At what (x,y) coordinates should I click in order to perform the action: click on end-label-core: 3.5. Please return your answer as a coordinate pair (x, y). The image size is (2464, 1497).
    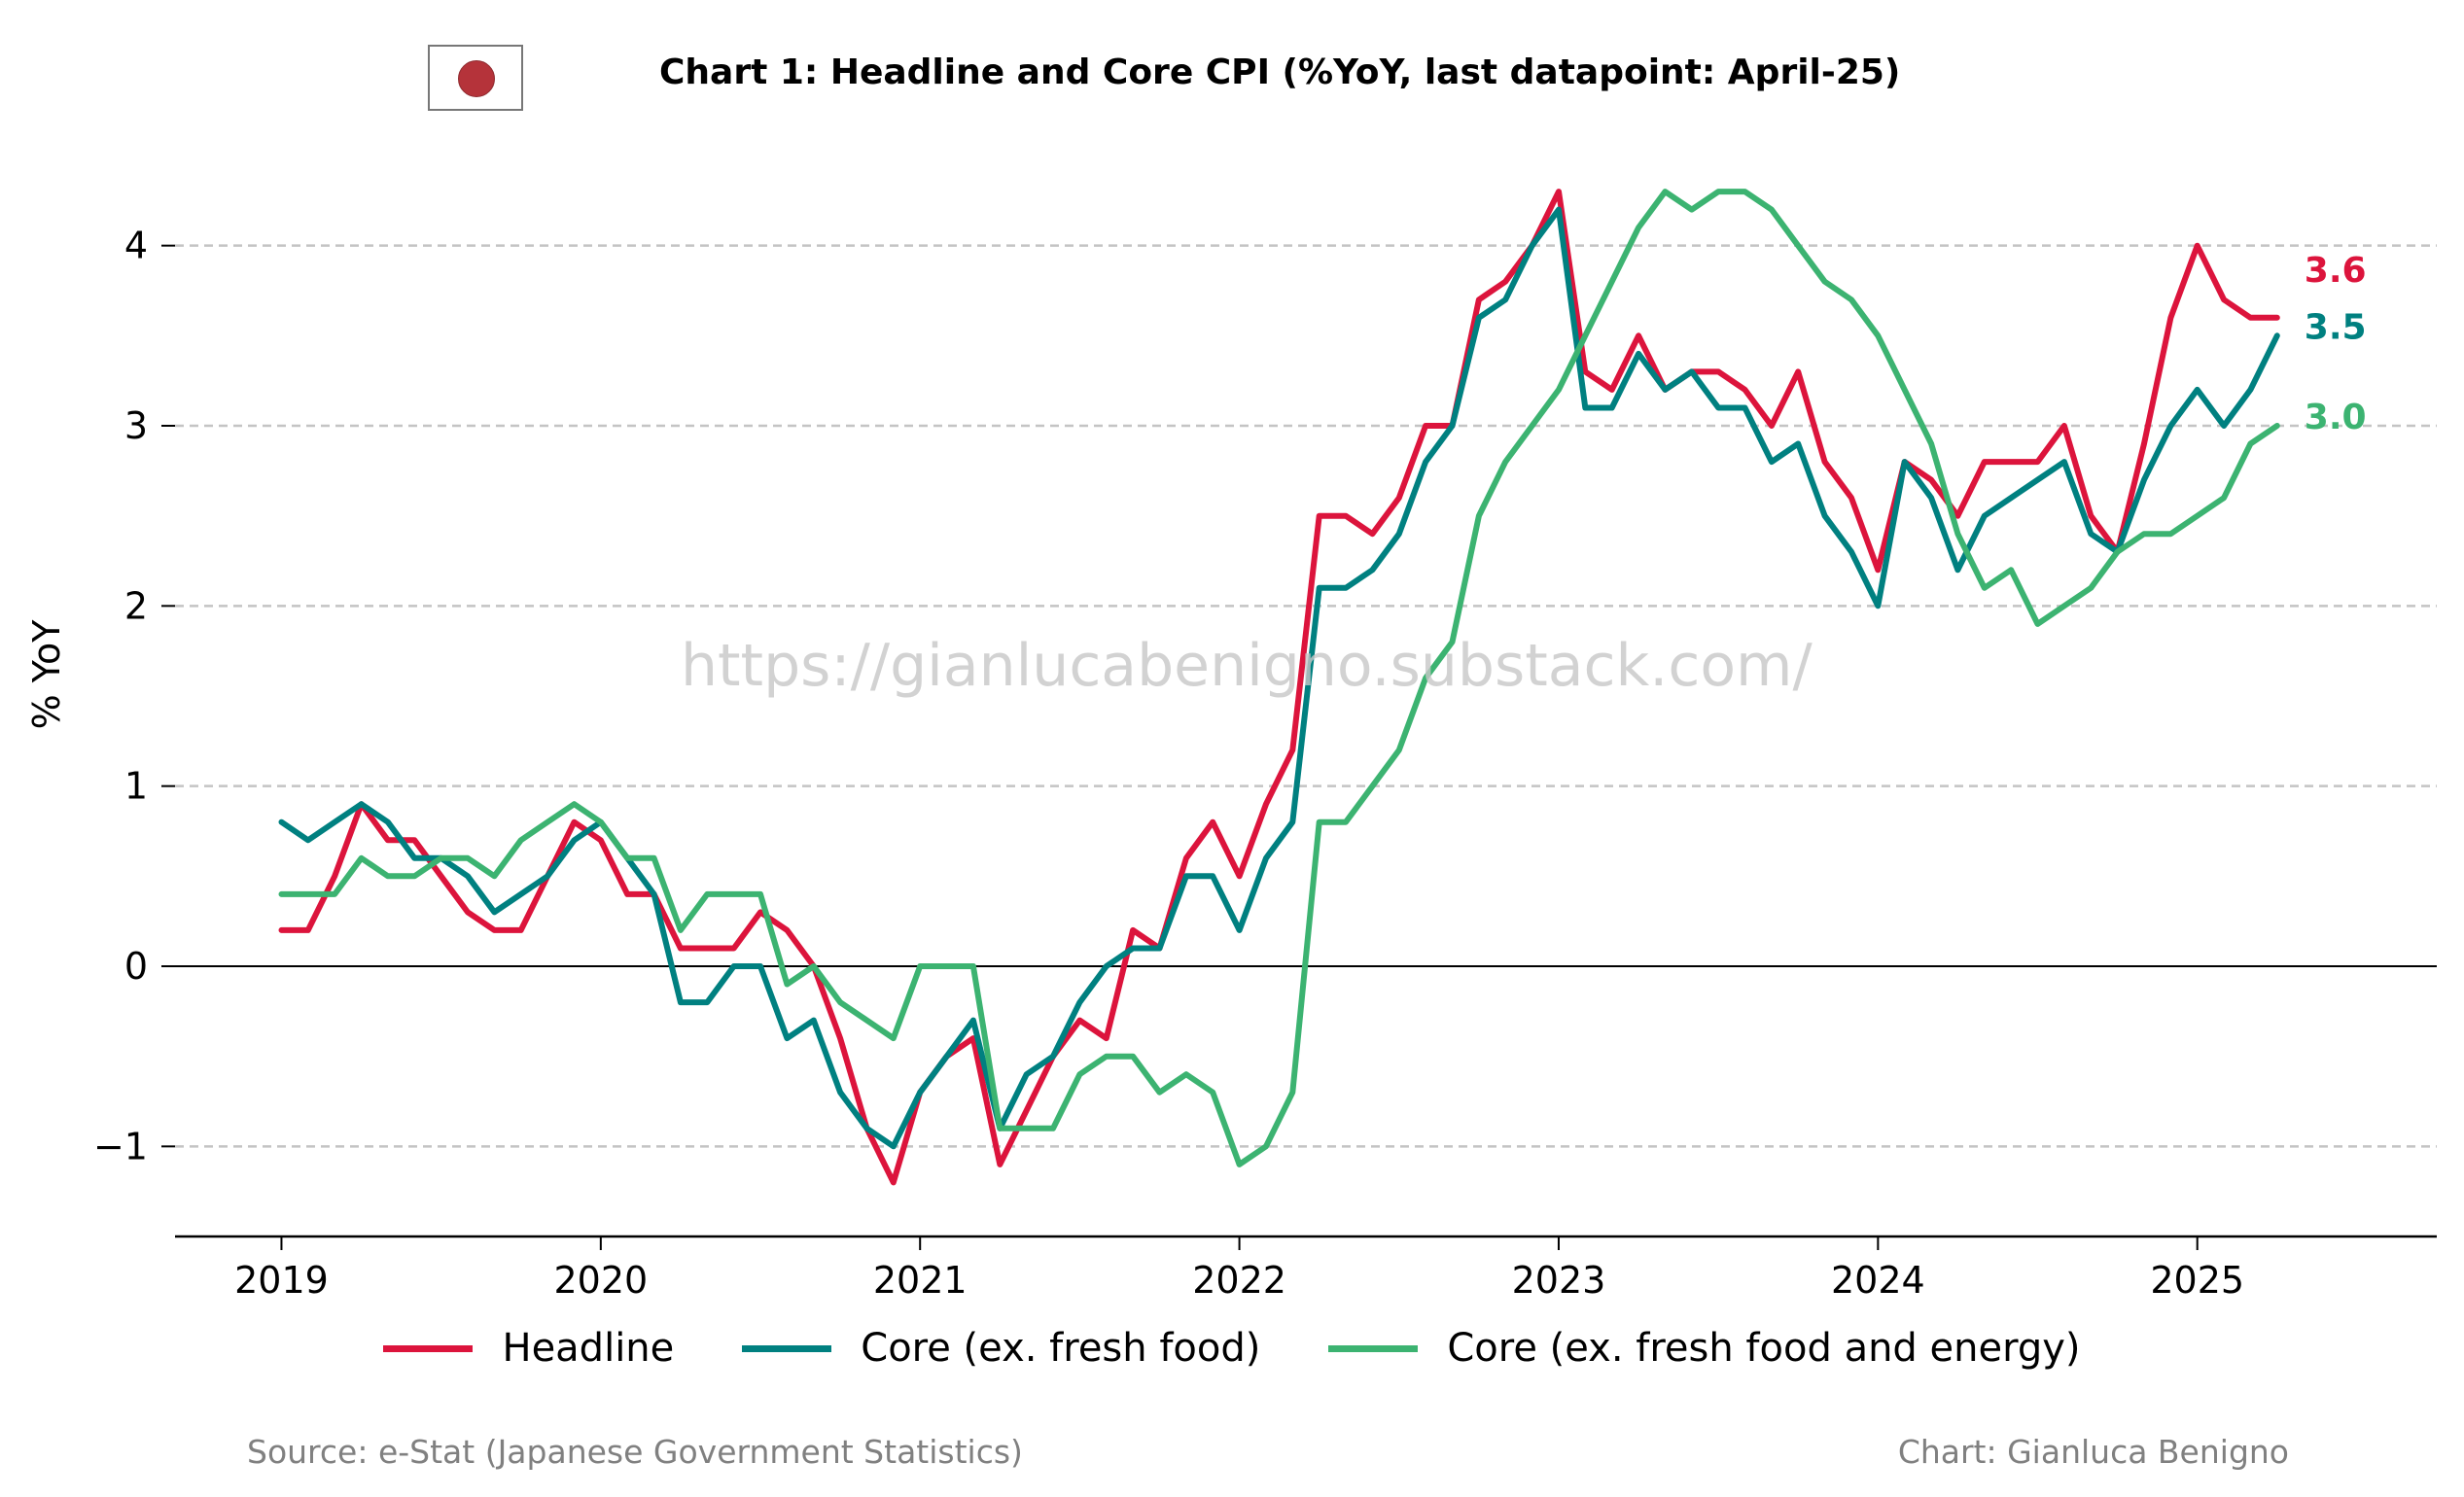
    Looking at the image, I should click on (2336, 327).